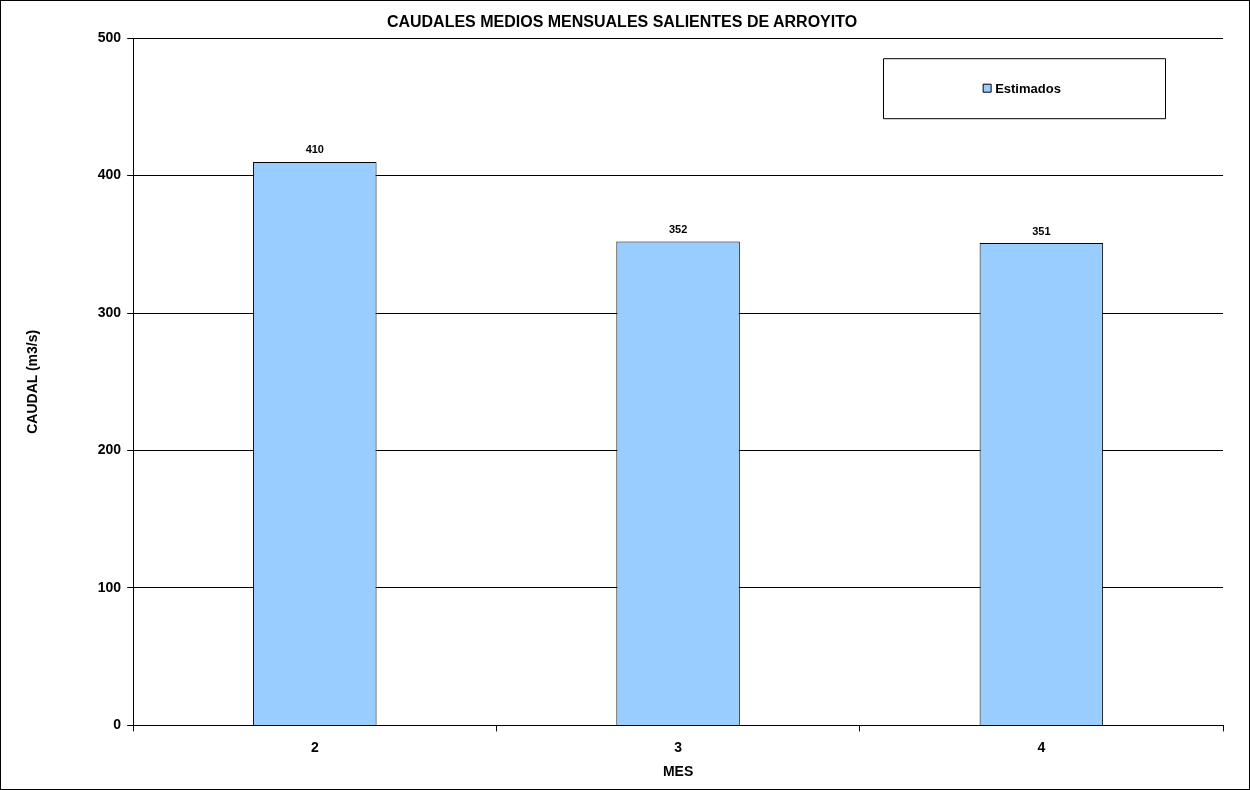  I want to click on x-tick-label: 4, so click(1041, 746).